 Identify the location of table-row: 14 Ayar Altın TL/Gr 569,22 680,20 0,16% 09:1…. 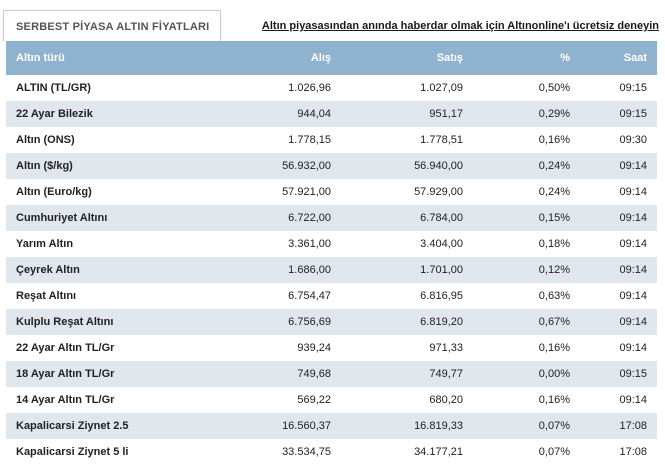
(331, 400).